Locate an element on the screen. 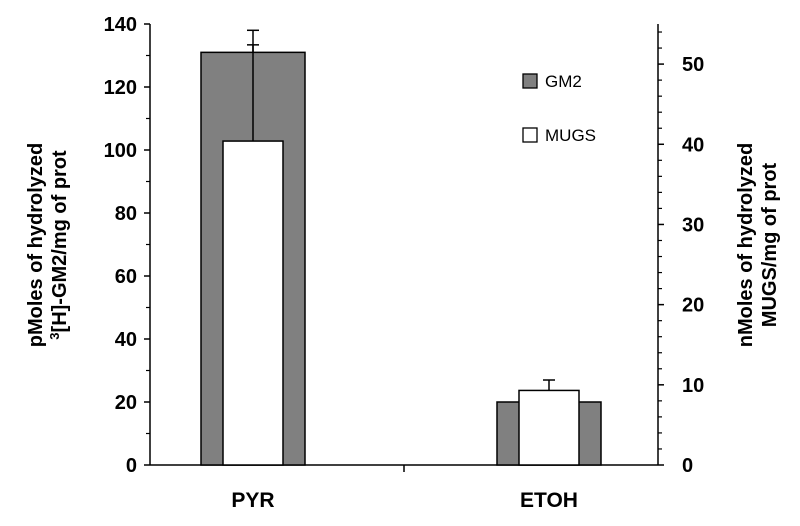 This screenshot has width=800, height=526. legend-swatch-gm2 is located at coordinates (530, 81).